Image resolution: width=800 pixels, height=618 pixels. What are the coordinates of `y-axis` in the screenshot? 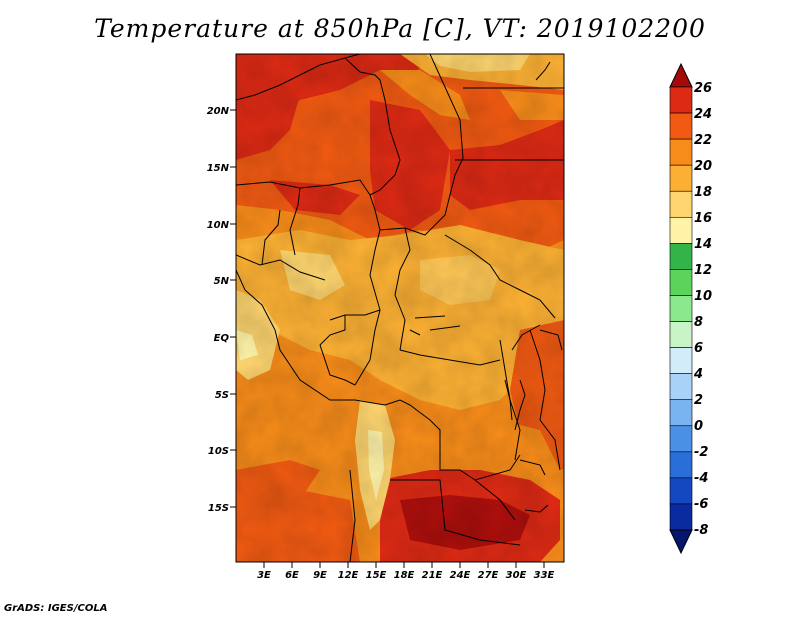 It's located at (233, 308).